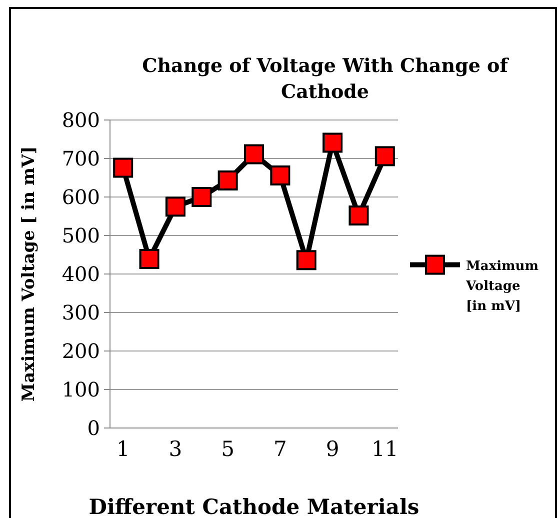 The height and width of the screenshot is (518, 558). I want to click on y-tick-label: 700, so click(81, 158).